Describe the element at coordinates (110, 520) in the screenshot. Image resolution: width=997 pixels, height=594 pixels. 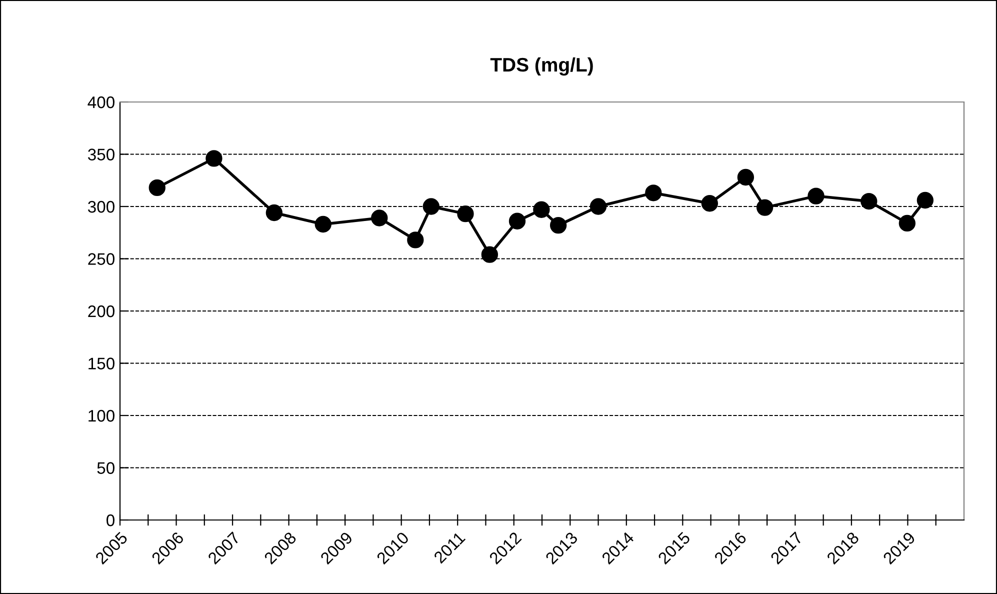
I see `y-tick-label: 0` at that location.